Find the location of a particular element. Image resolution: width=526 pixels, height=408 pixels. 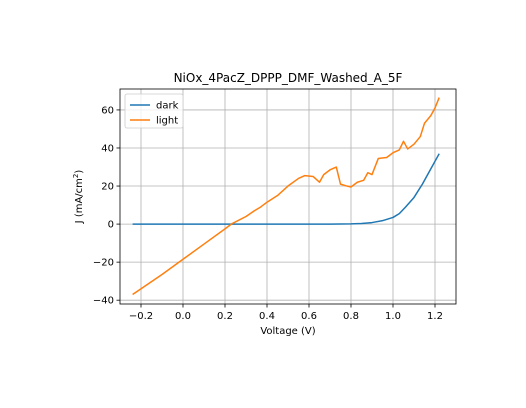

legend: dark light is located at coordinates (154, 111).